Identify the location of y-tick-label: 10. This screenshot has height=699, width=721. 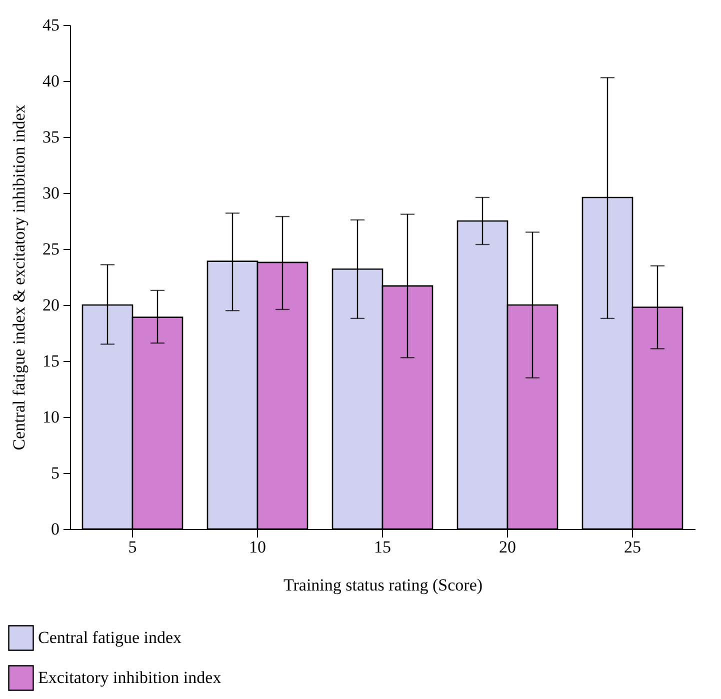
(51, 417).